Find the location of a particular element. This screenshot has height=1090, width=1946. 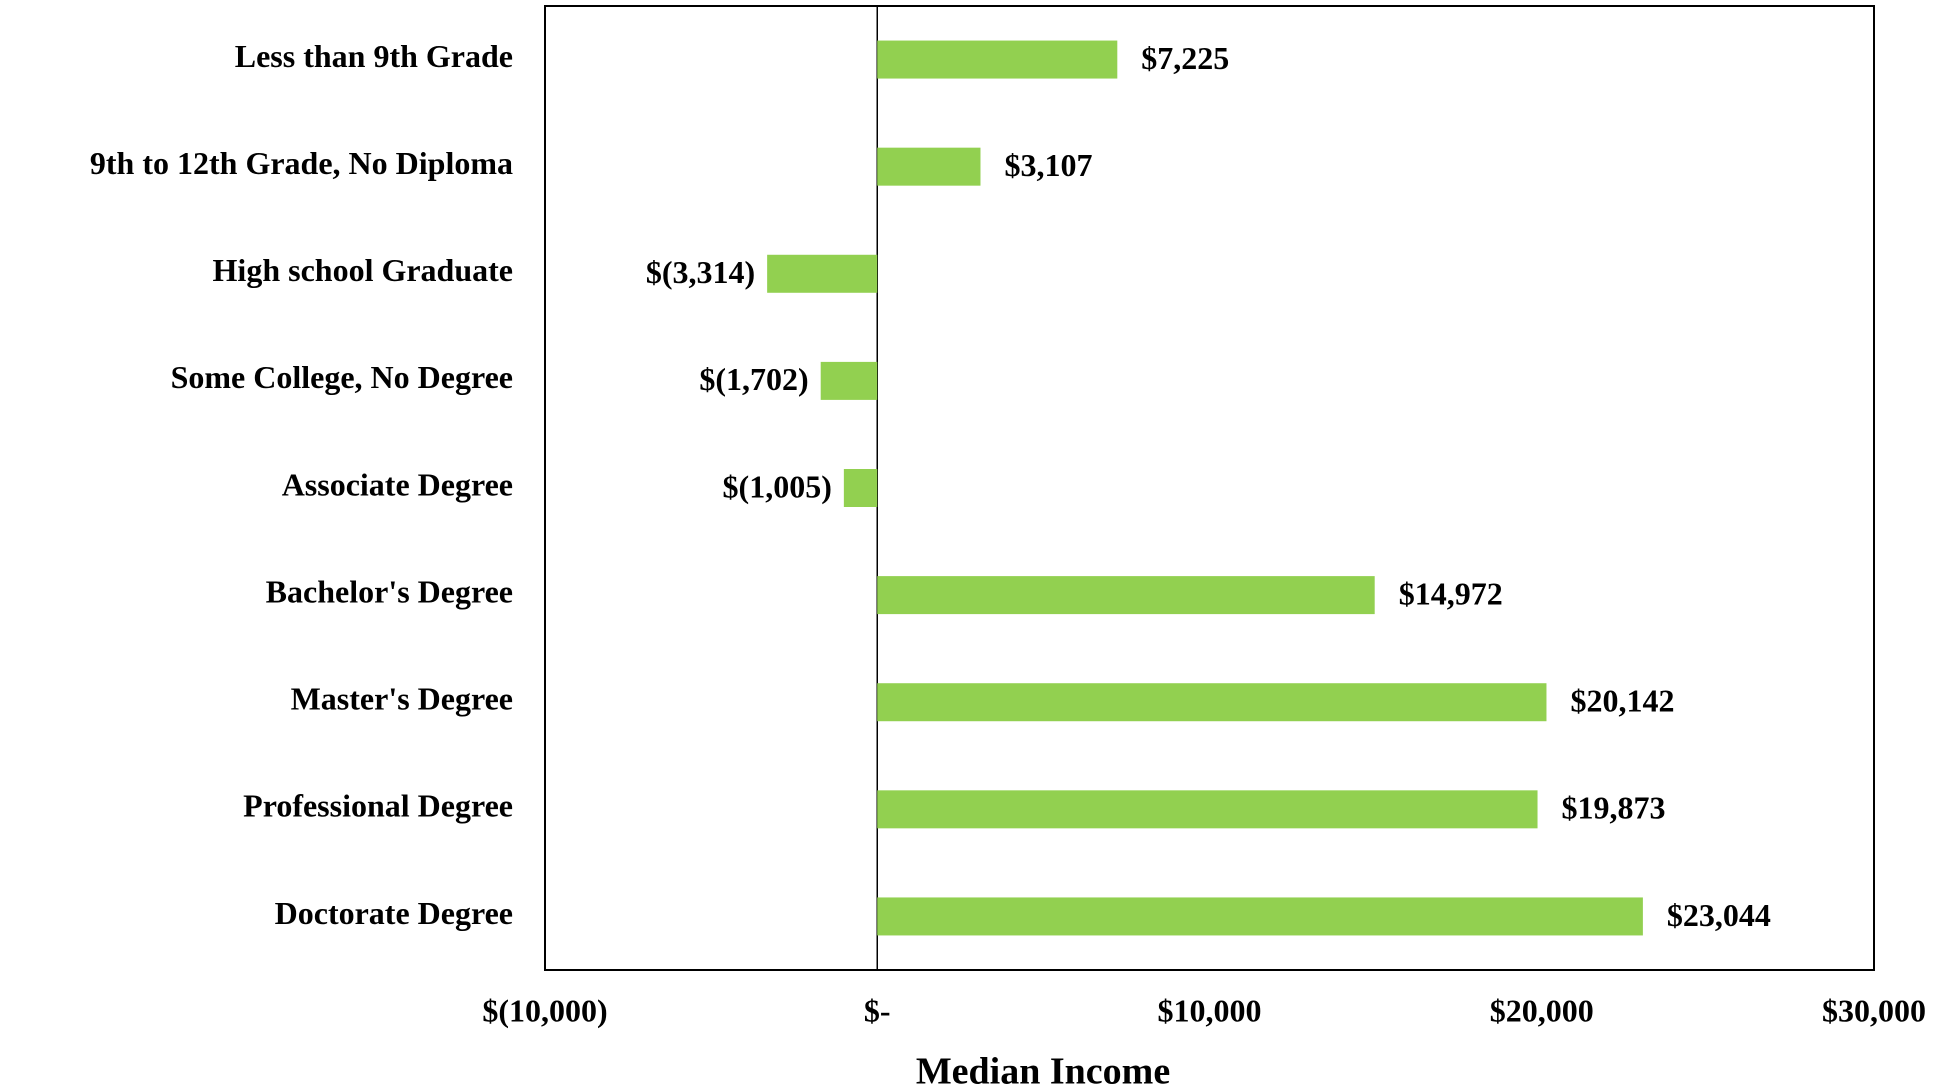

data-label: $(1,005) is located at coordinates (777, 486).